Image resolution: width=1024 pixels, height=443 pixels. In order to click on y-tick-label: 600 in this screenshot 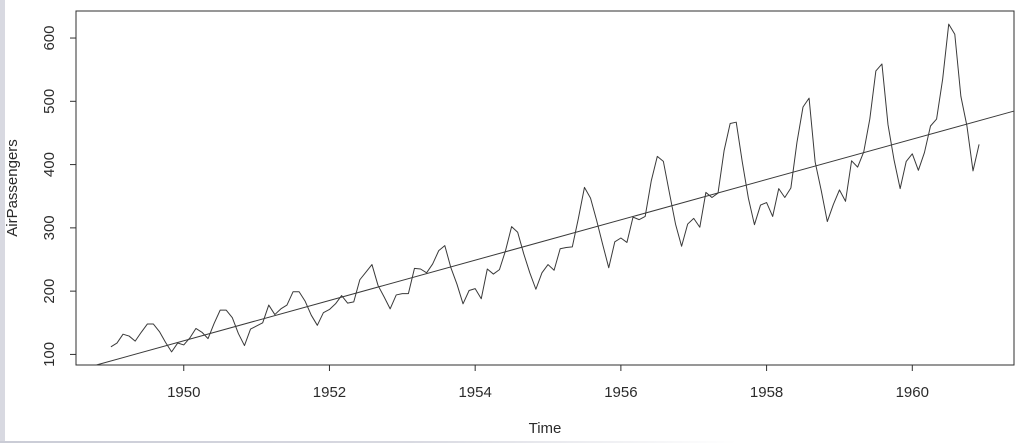, I will do `click(49, 38)`.